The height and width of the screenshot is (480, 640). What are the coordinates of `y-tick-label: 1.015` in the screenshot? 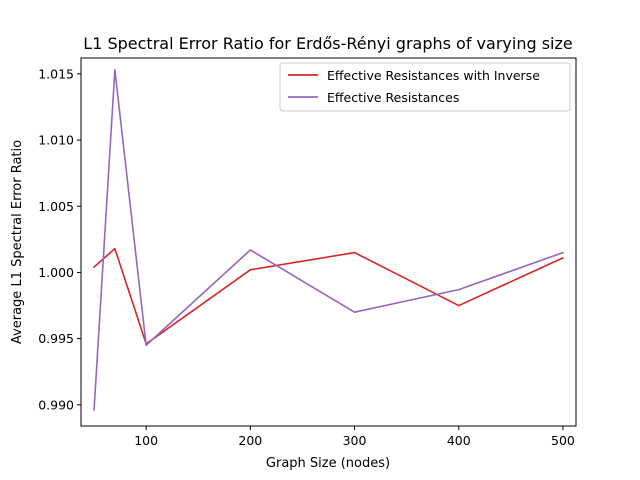 It's located at (56, 73).